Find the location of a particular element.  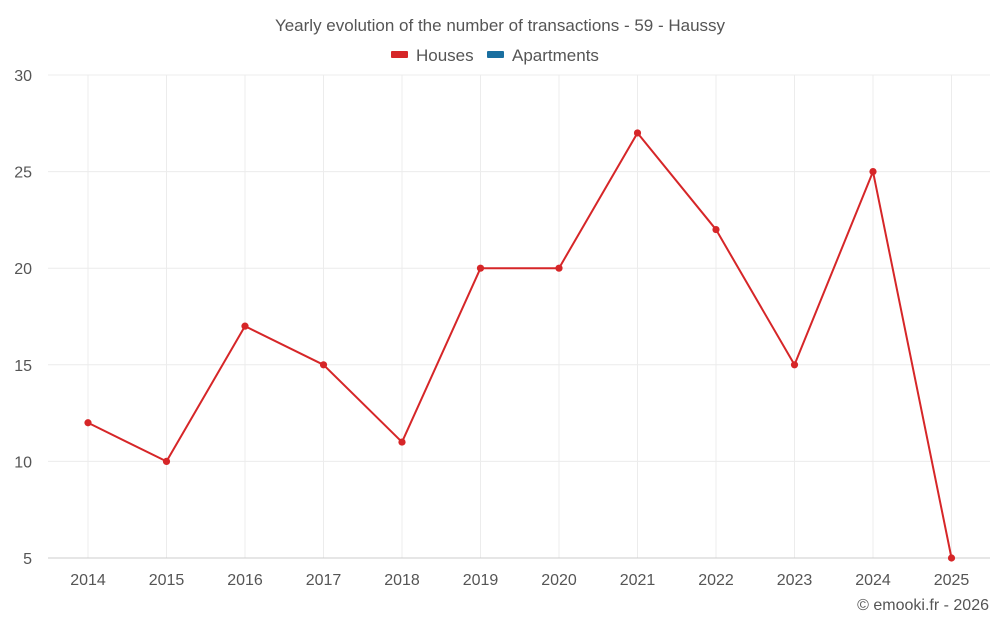

x-tick-label: 2014 is located at coordinates (88, 580).